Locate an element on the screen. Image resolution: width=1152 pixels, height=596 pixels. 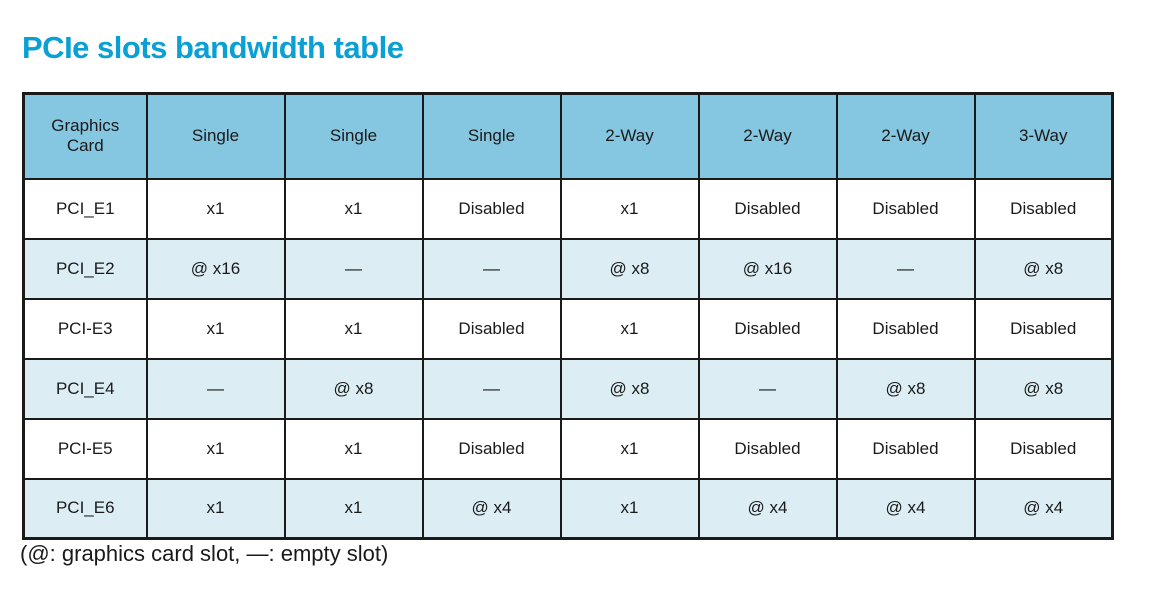
header-graphics-card: Graphics Card is located at coordinates (85, 136).